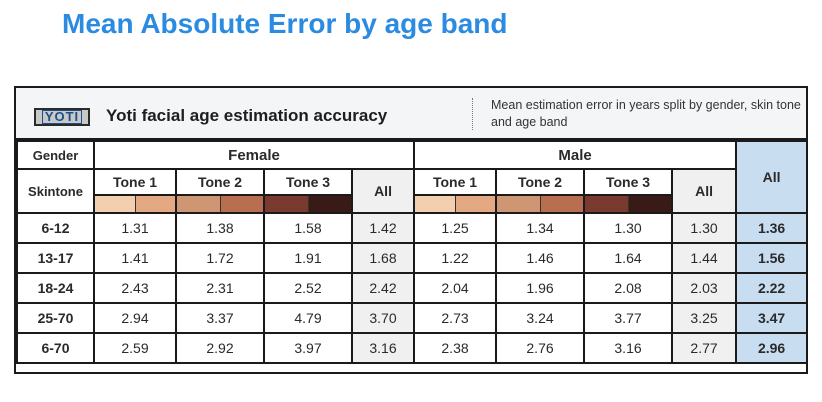 The image size is (822, 402). Describe the element at coordinates (55, 318) in the screenshot. I see `age-band-label: 25-70` at that location.